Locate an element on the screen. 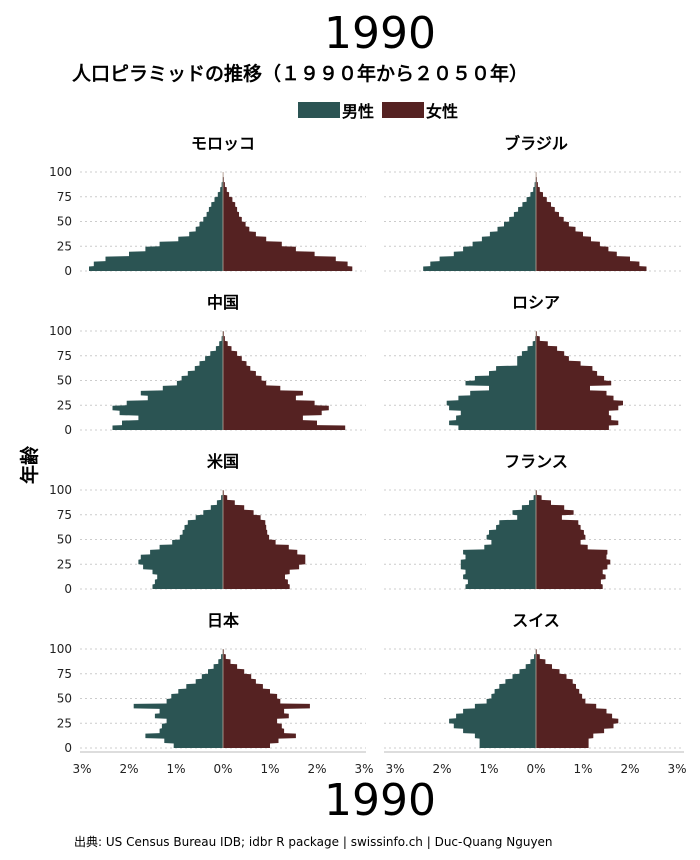 The image size is (700, 860). panel-title: 中国 is located at coordinates (223, 302).